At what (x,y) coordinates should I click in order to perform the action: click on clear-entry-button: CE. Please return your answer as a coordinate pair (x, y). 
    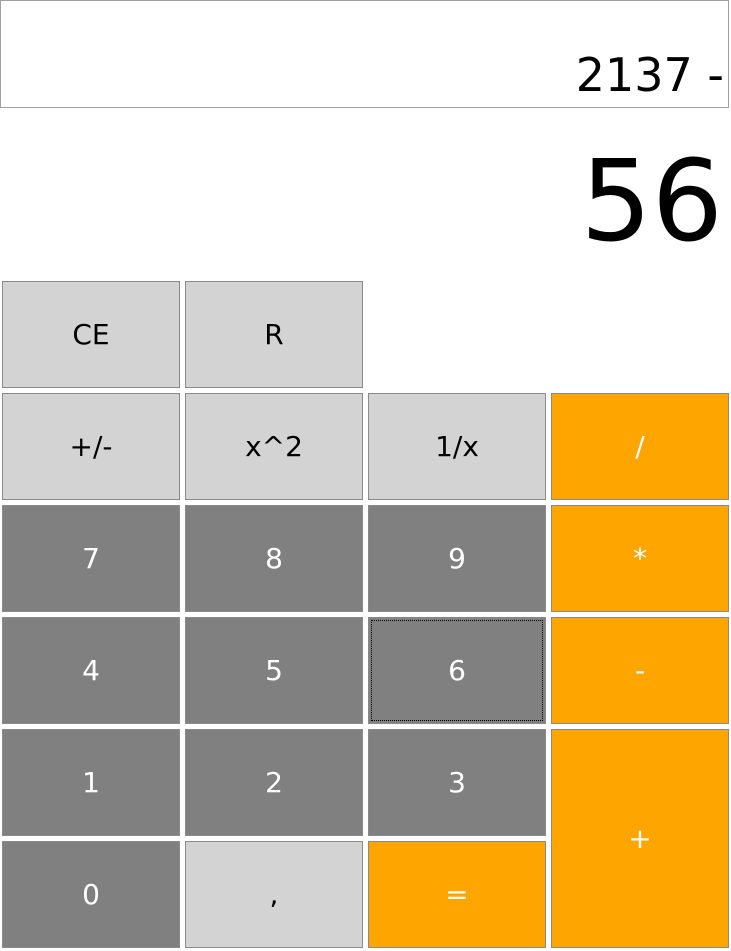
    Looking at the image, I should click on (91, 334).